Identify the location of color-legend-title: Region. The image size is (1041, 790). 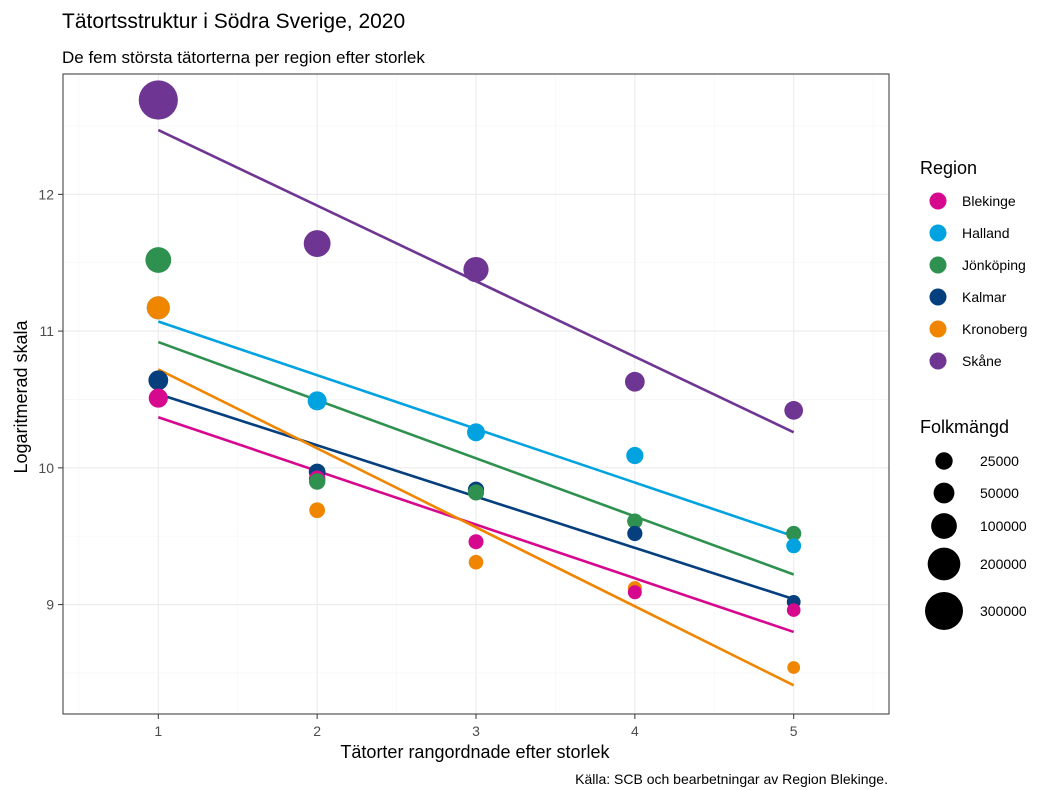
(948, 168).